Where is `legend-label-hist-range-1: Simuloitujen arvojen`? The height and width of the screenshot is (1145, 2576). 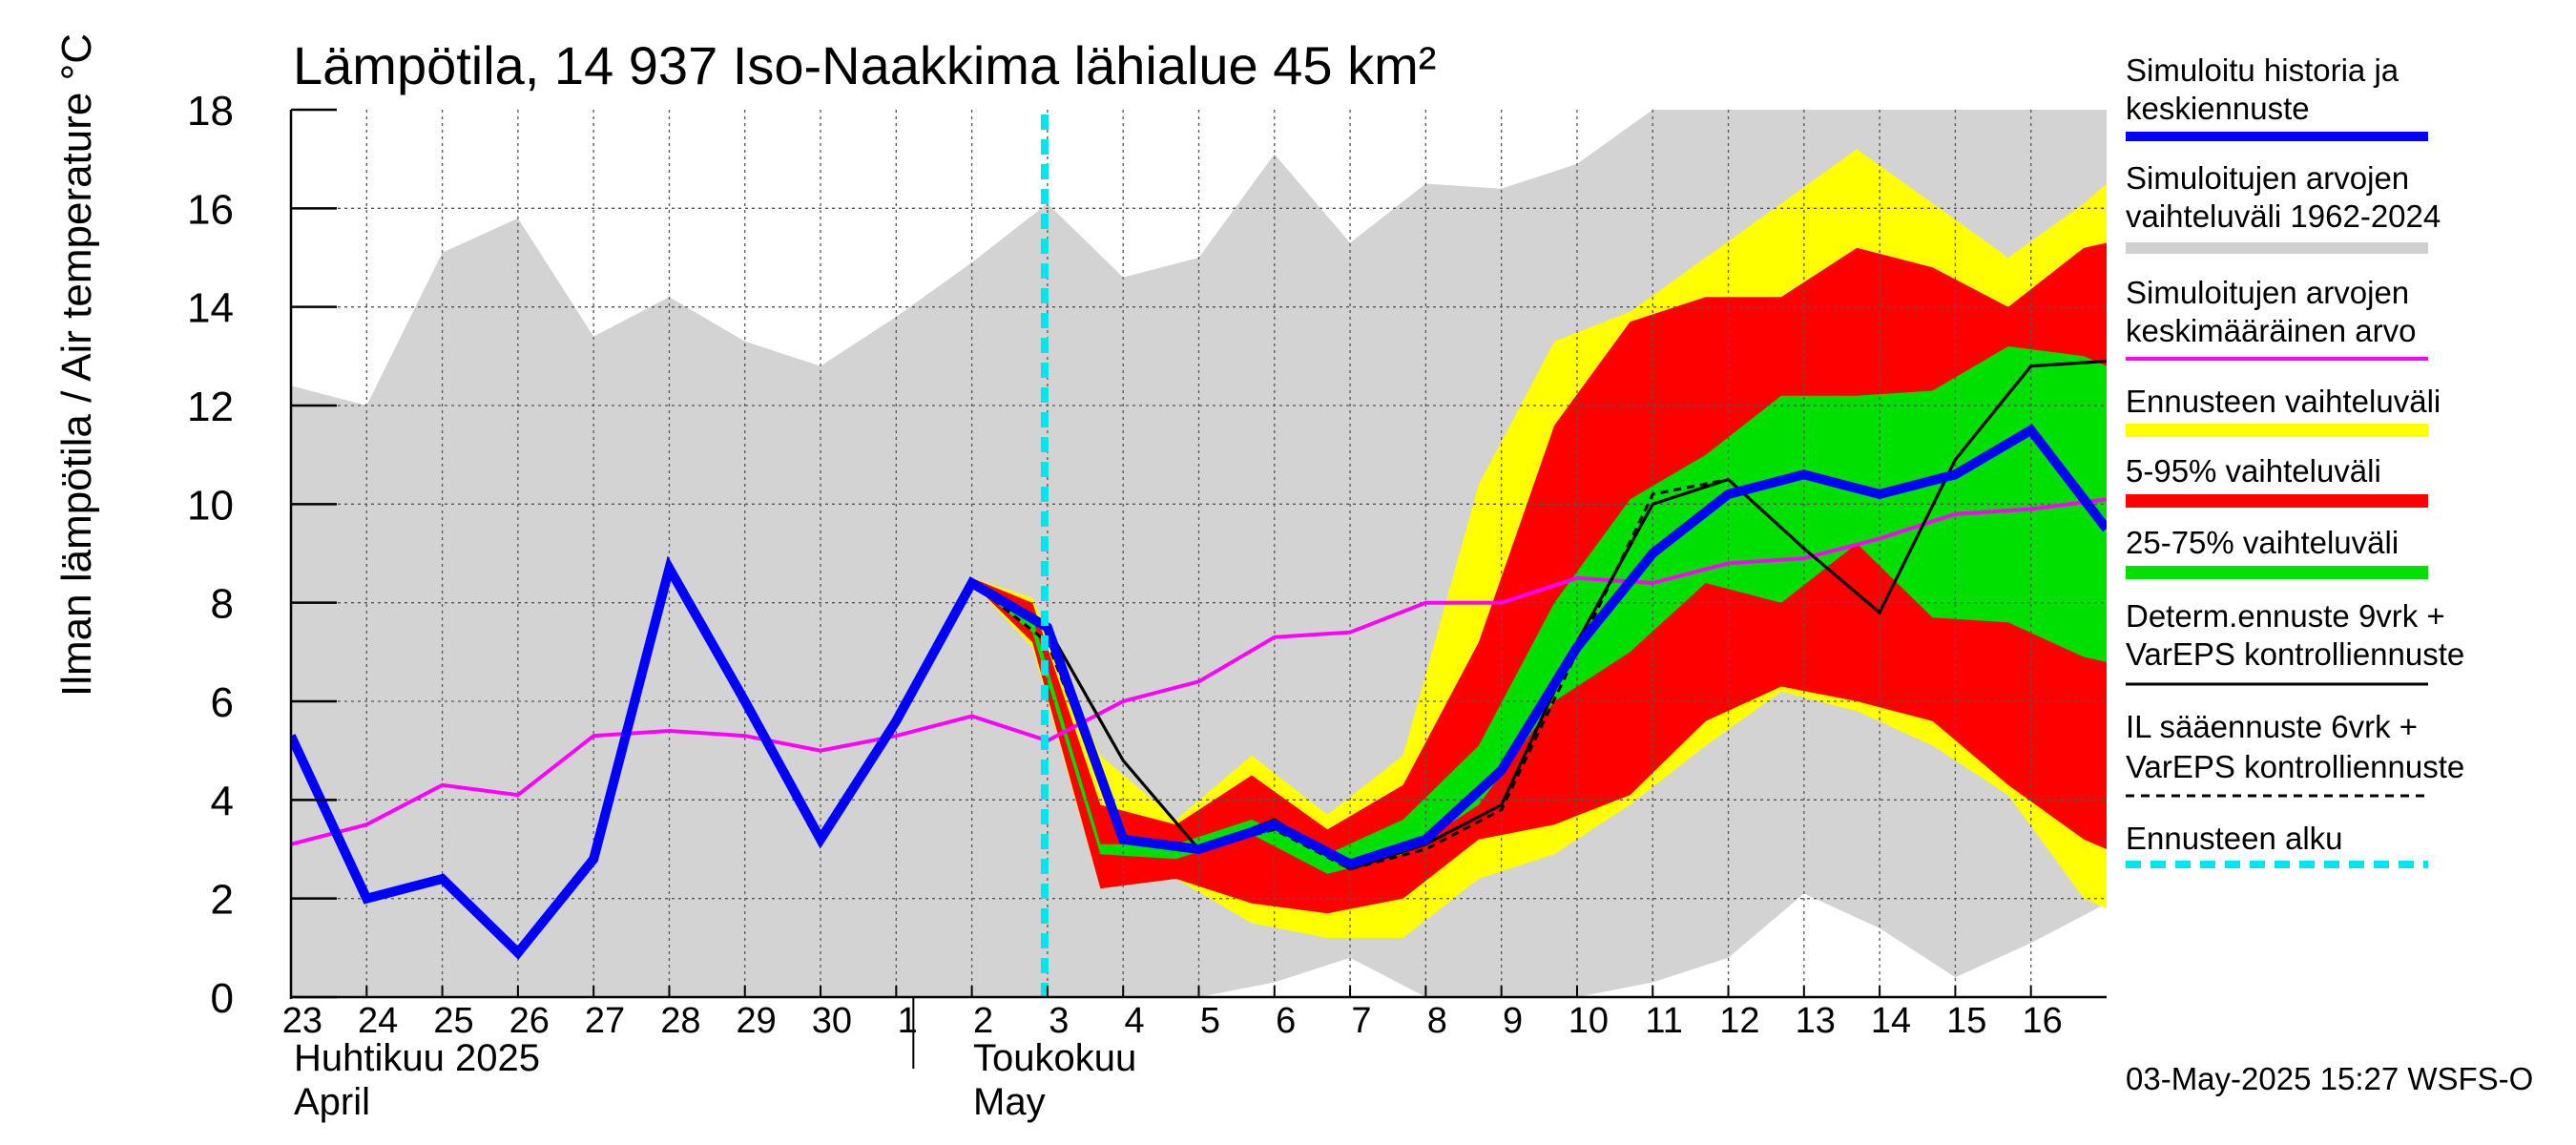 legend-label-hist-range-1: Simuloitujen arvojen is located at coordinates (2267, 178).